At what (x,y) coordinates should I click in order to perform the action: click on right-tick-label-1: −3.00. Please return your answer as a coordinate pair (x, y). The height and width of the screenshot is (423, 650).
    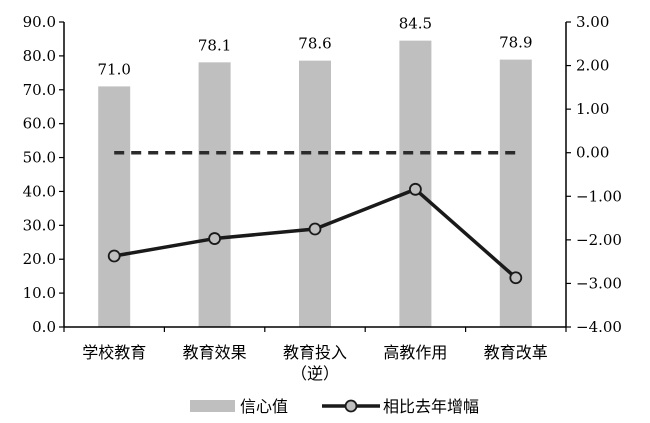
    Looking at the image, I should click on (599, 283).